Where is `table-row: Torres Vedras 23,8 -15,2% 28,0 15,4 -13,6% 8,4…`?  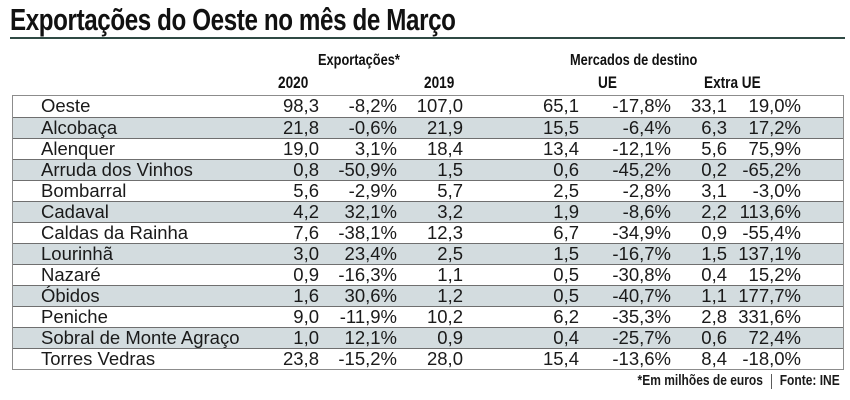 table-row: Torres Vedras 23,8 -15,2% 28,0 15,4 -13,6% 8,4… is located at coordinates (428, 358).